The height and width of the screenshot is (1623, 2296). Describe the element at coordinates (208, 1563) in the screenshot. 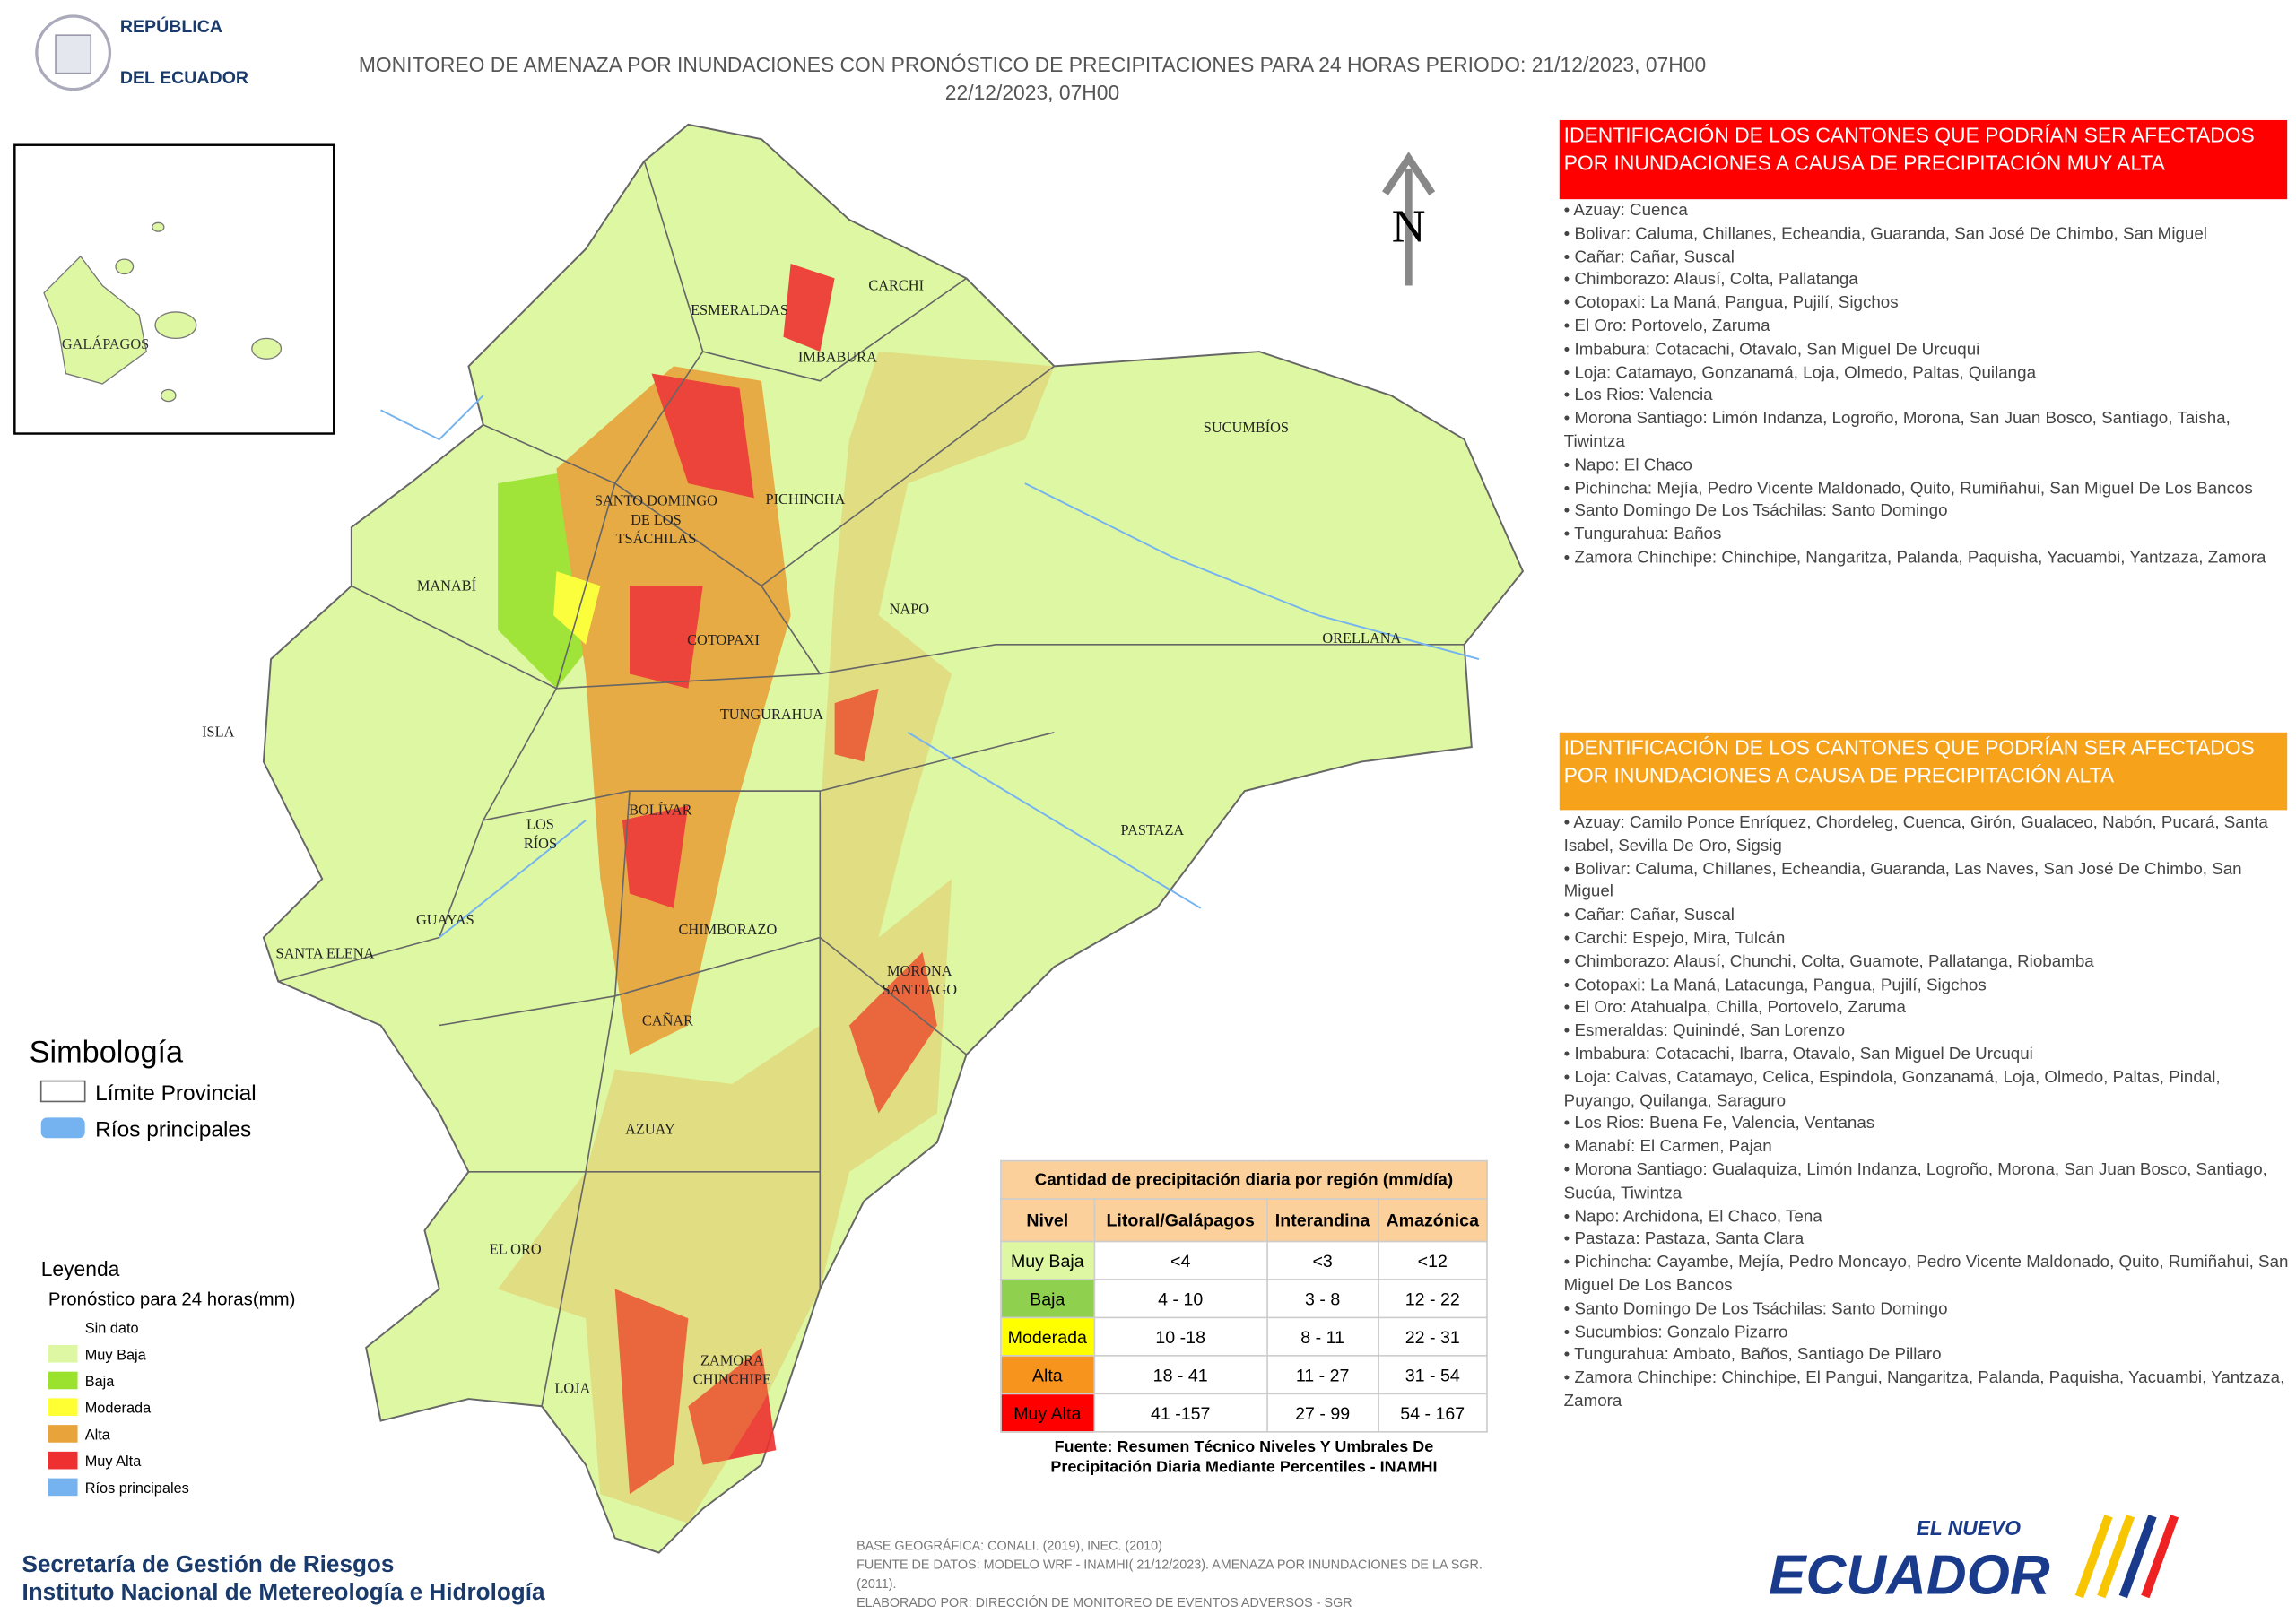

I see `org: Secretaría de Gestión de Riesgos` at that location.